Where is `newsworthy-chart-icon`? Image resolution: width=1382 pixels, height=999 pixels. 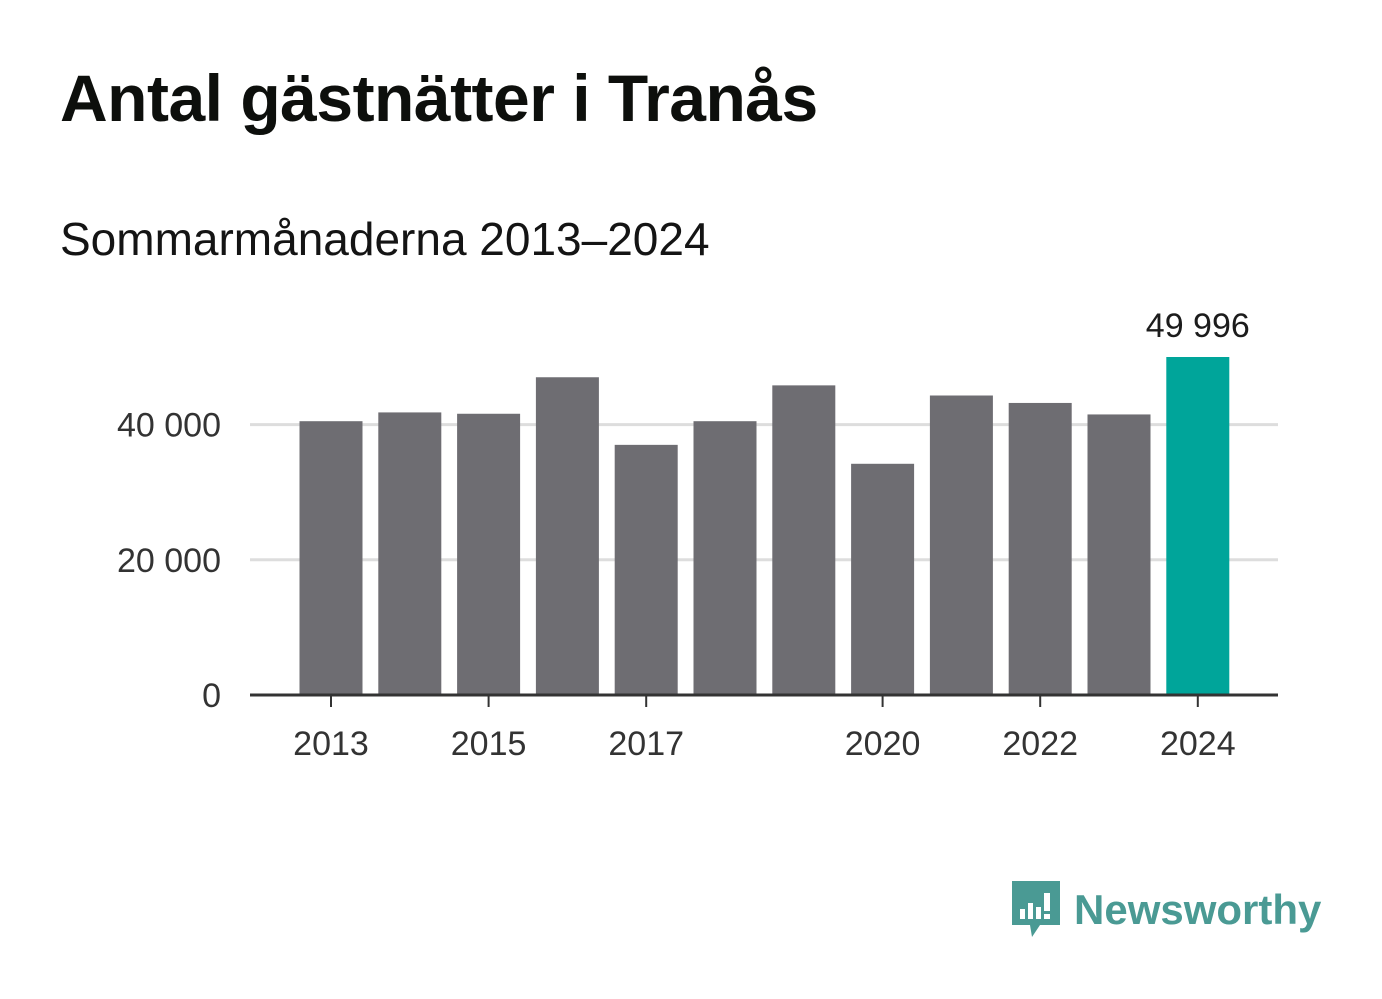 newsworthy-chart-icon is located at coordinates (1036, 909).